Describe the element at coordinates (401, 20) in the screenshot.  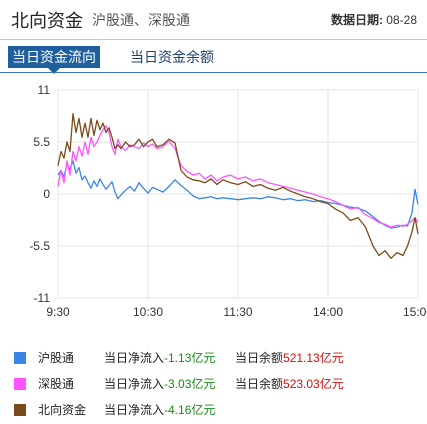
I see `data-date-value: 08-28` at that location.